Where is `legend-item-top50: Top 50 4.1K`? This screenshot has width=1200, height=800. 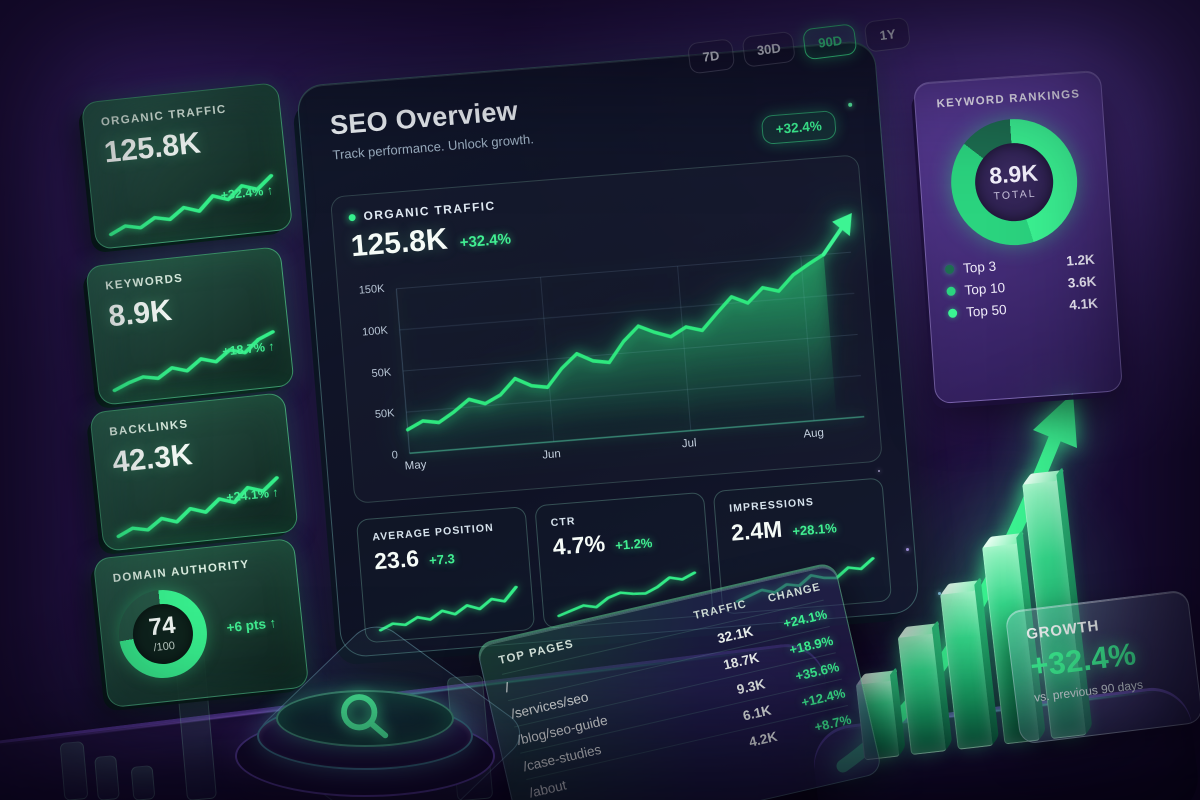
legend-item-top50: Top 50 4.1K is located at coordinates (1023, 308).